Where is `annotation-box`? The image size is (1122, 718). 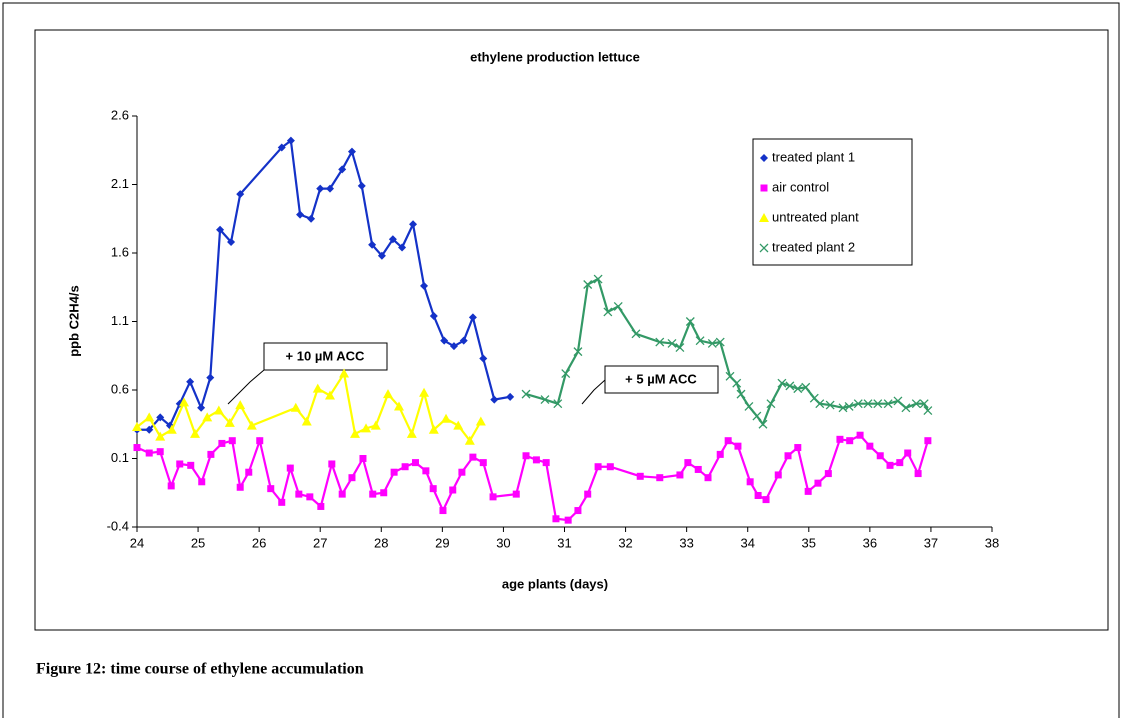
annotation-box is located at coordinates (661, 379).